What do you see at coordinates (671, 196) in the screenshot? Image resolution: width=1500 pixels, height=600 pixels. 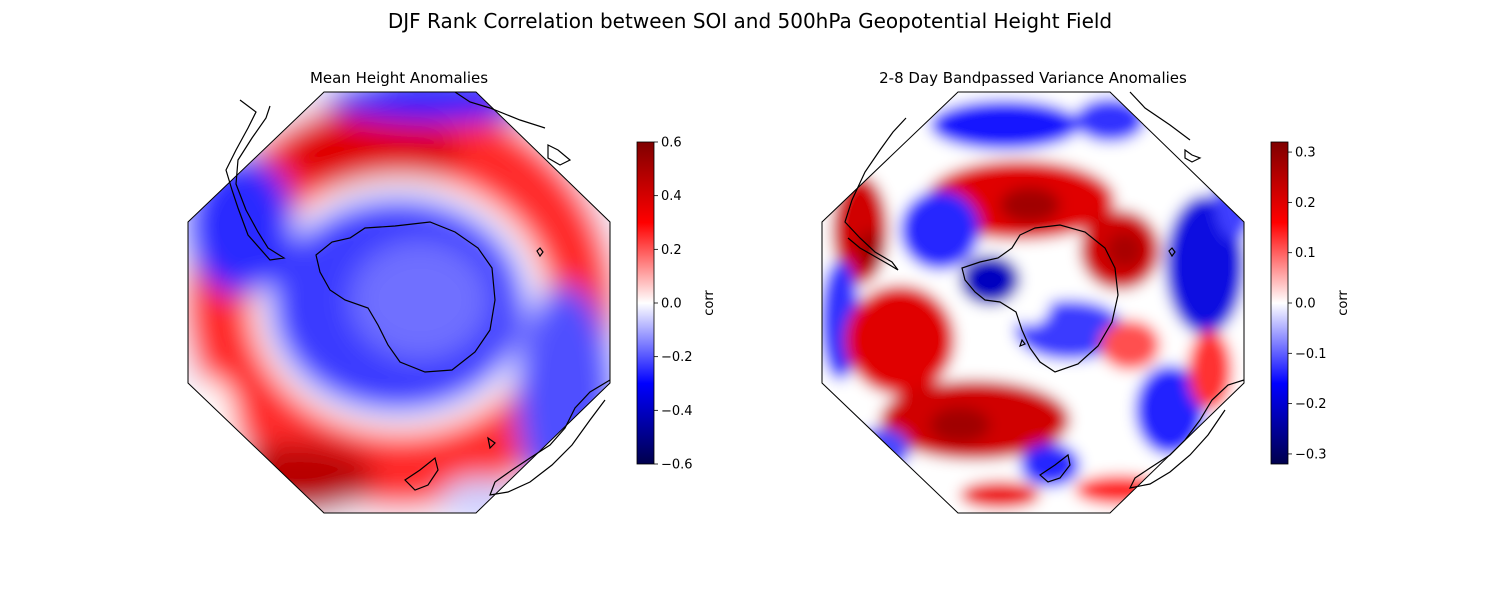 I see `left-colorbar-tick-label: 0.4` at bounding box center [671, 196].